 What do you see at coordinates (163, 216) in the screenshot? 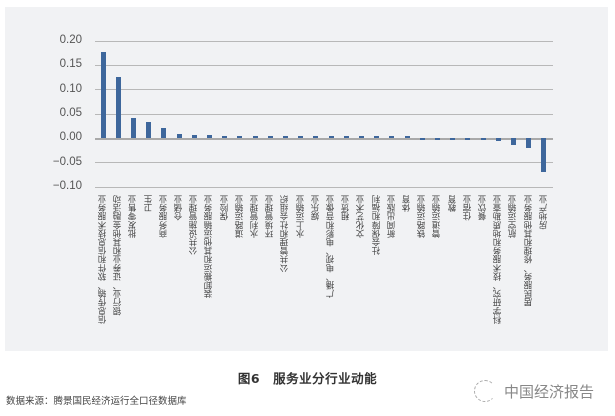
I see `x-axis-category-label: 商务服务业` at bounding box center [163, 216].